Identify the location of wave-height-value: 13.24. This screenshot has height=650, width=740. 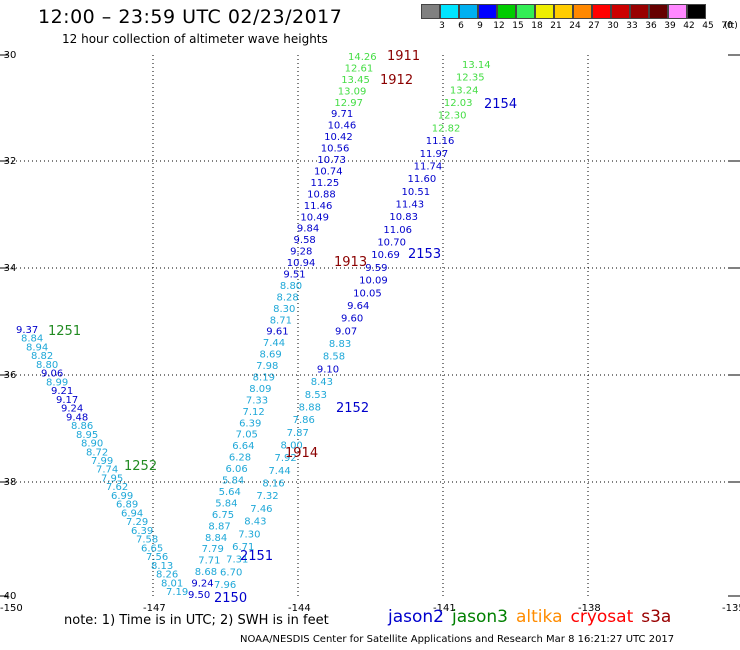
(464, 90).